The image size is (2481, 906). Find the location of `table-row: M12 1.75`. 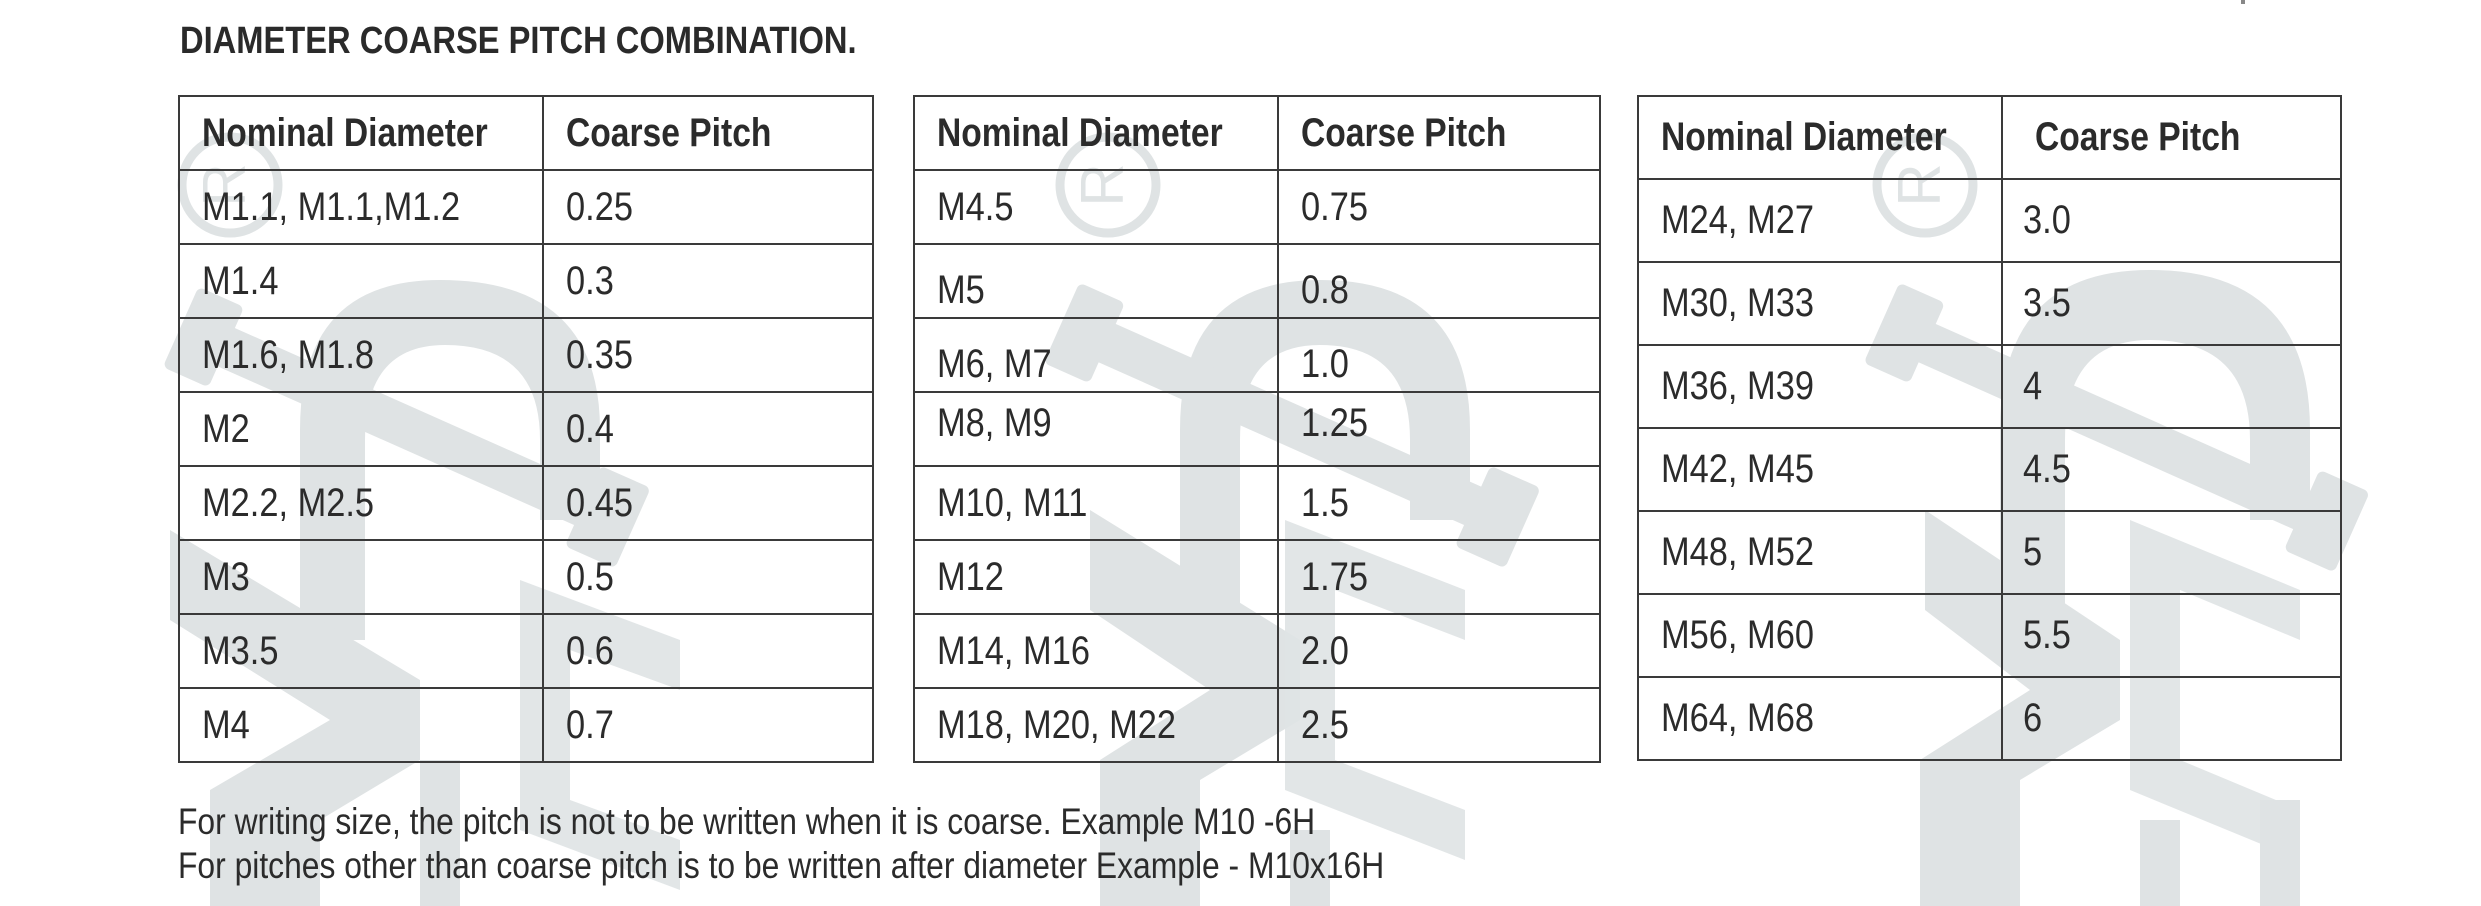

table-row: M12 1.75 is located at coordinates (1257, 577).